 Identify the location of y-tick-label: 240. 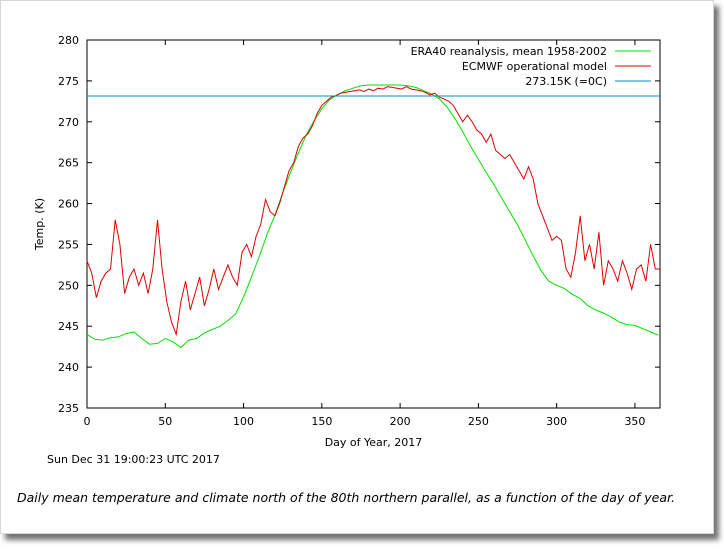
(68, 367).